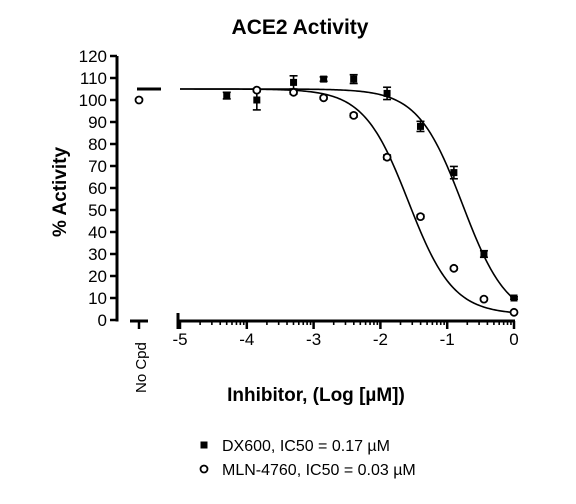  I want to click on y-tick-label: 110, so click(93, 78).